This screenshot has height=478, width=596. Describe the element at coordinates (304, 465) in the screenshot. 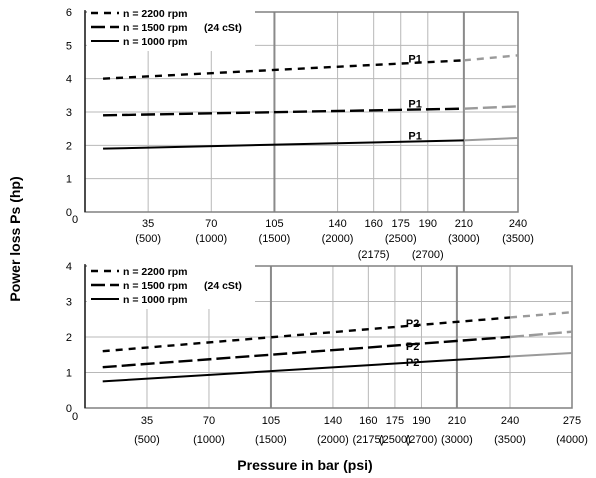

I see `x-axis-title: Pressure in bar (psi)` at that location.